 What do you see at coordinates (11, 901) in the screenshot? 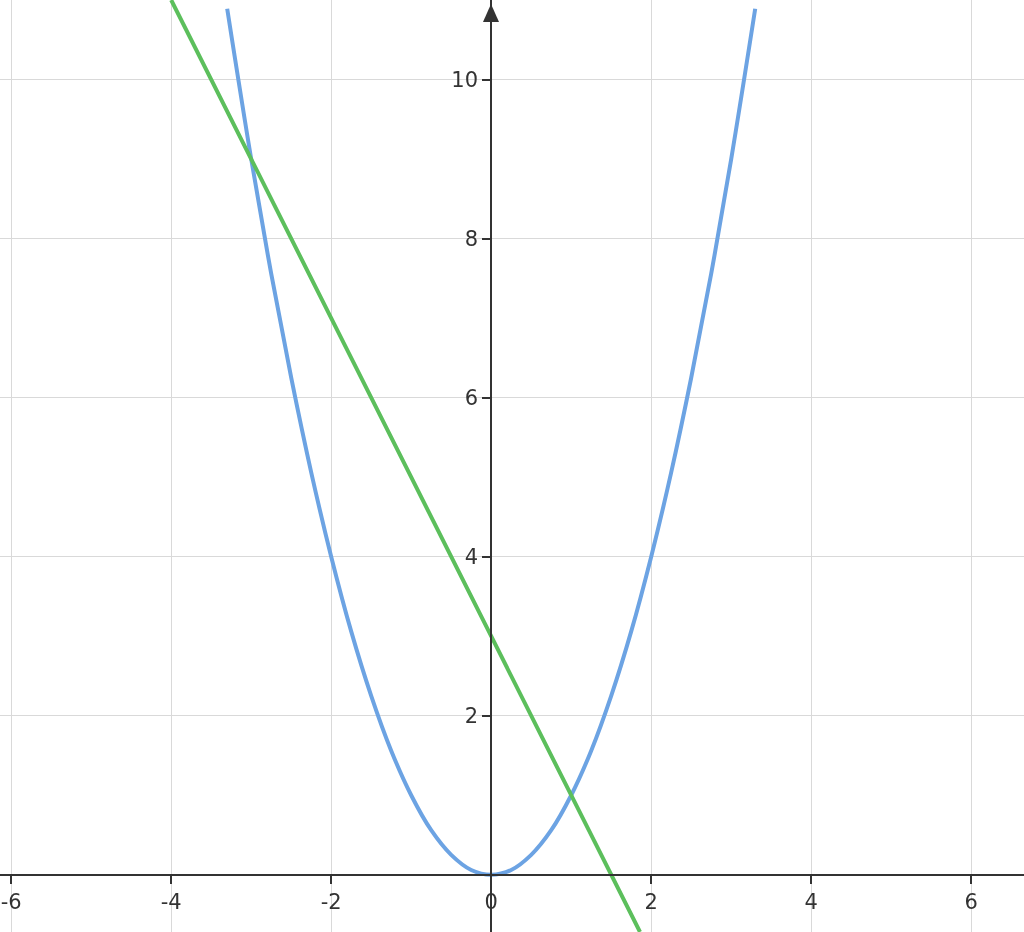
I see `x-tick-label: -6` at bounding box center [11, 901].